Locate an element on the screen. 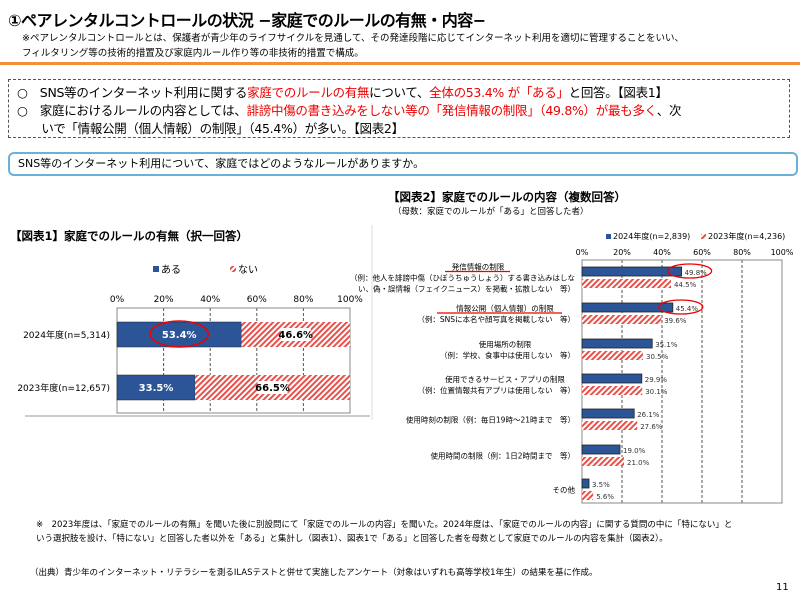 The image size is (800, 600). category-label: 2024年度(n=5,314) is located at coordinates (66, 335).